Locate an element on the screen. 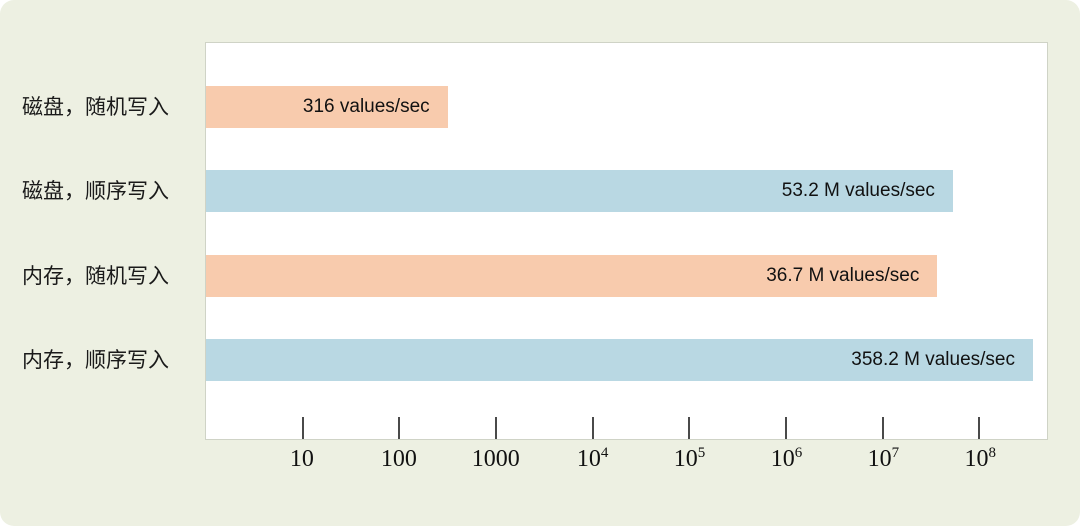 This screenshot has width=1080, height=526. x-axis-tick-label: 1000 is located at coordinates (495, 459).